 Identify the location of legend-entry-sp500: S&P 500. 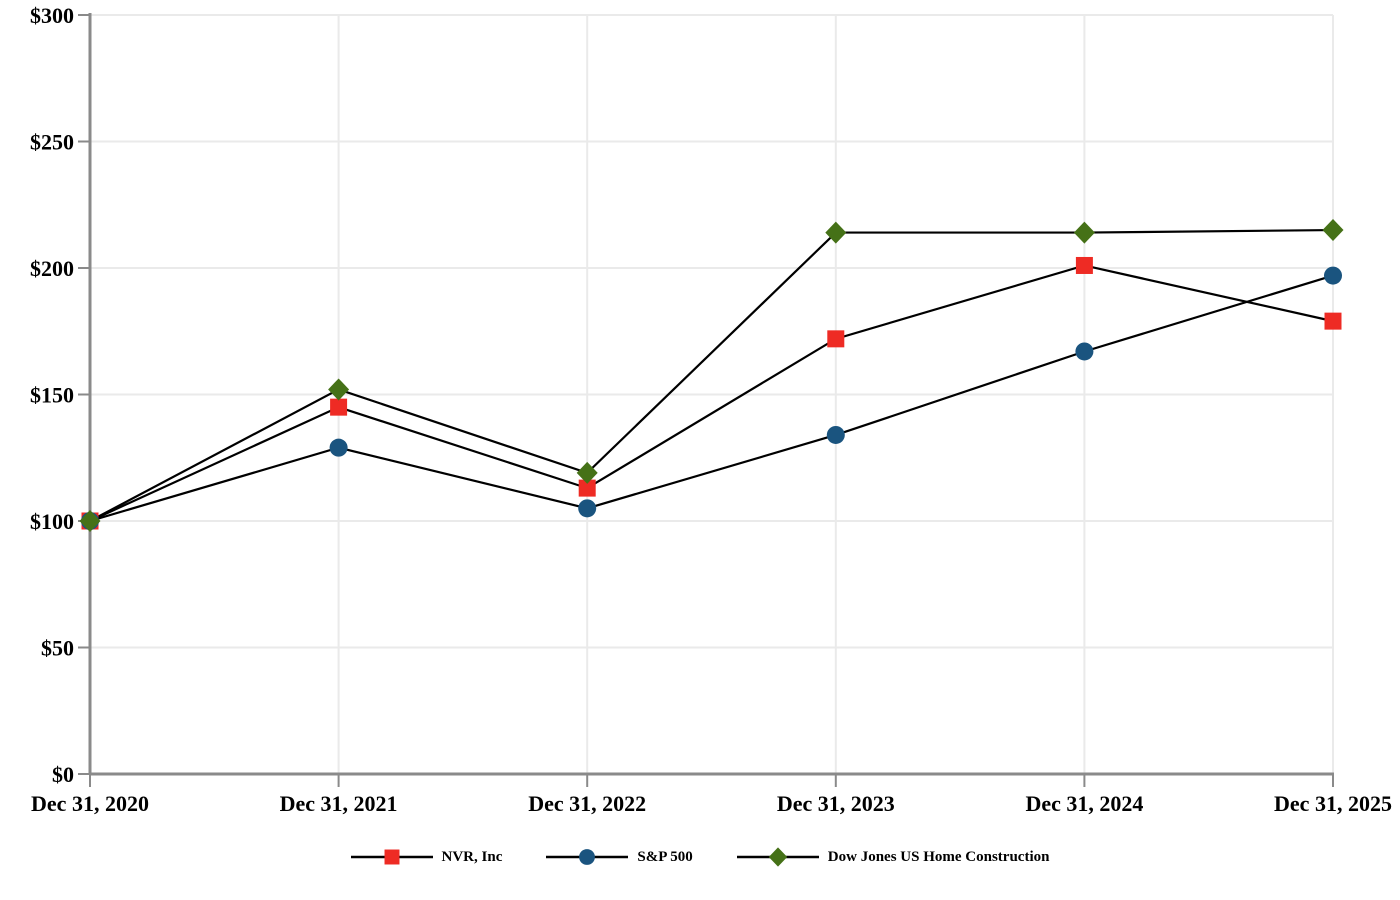
(619, 857).